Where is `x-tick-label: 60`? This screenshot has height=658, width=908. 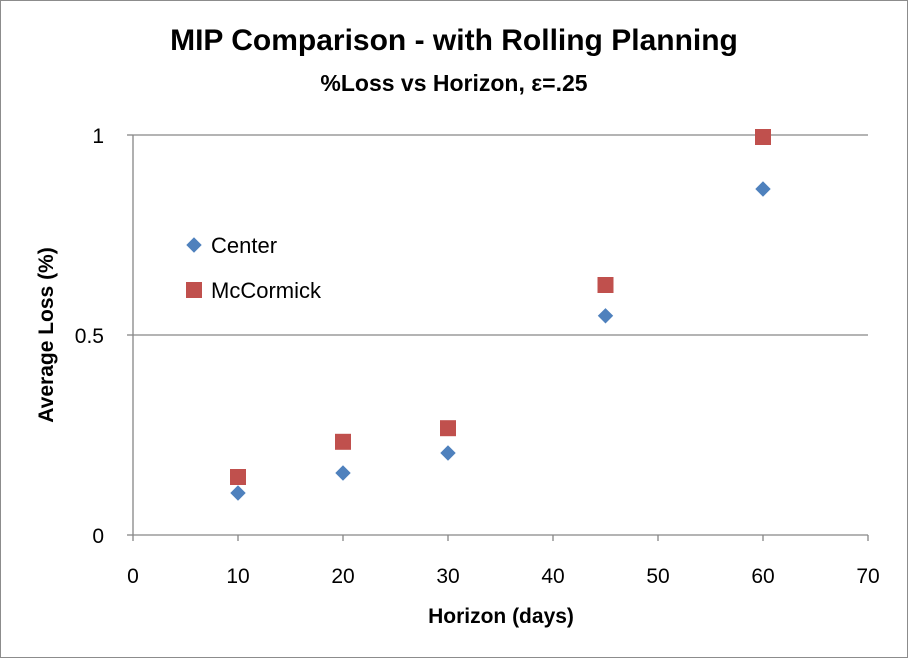
x-tick-label: 60 is located at coordinates (762, 576).